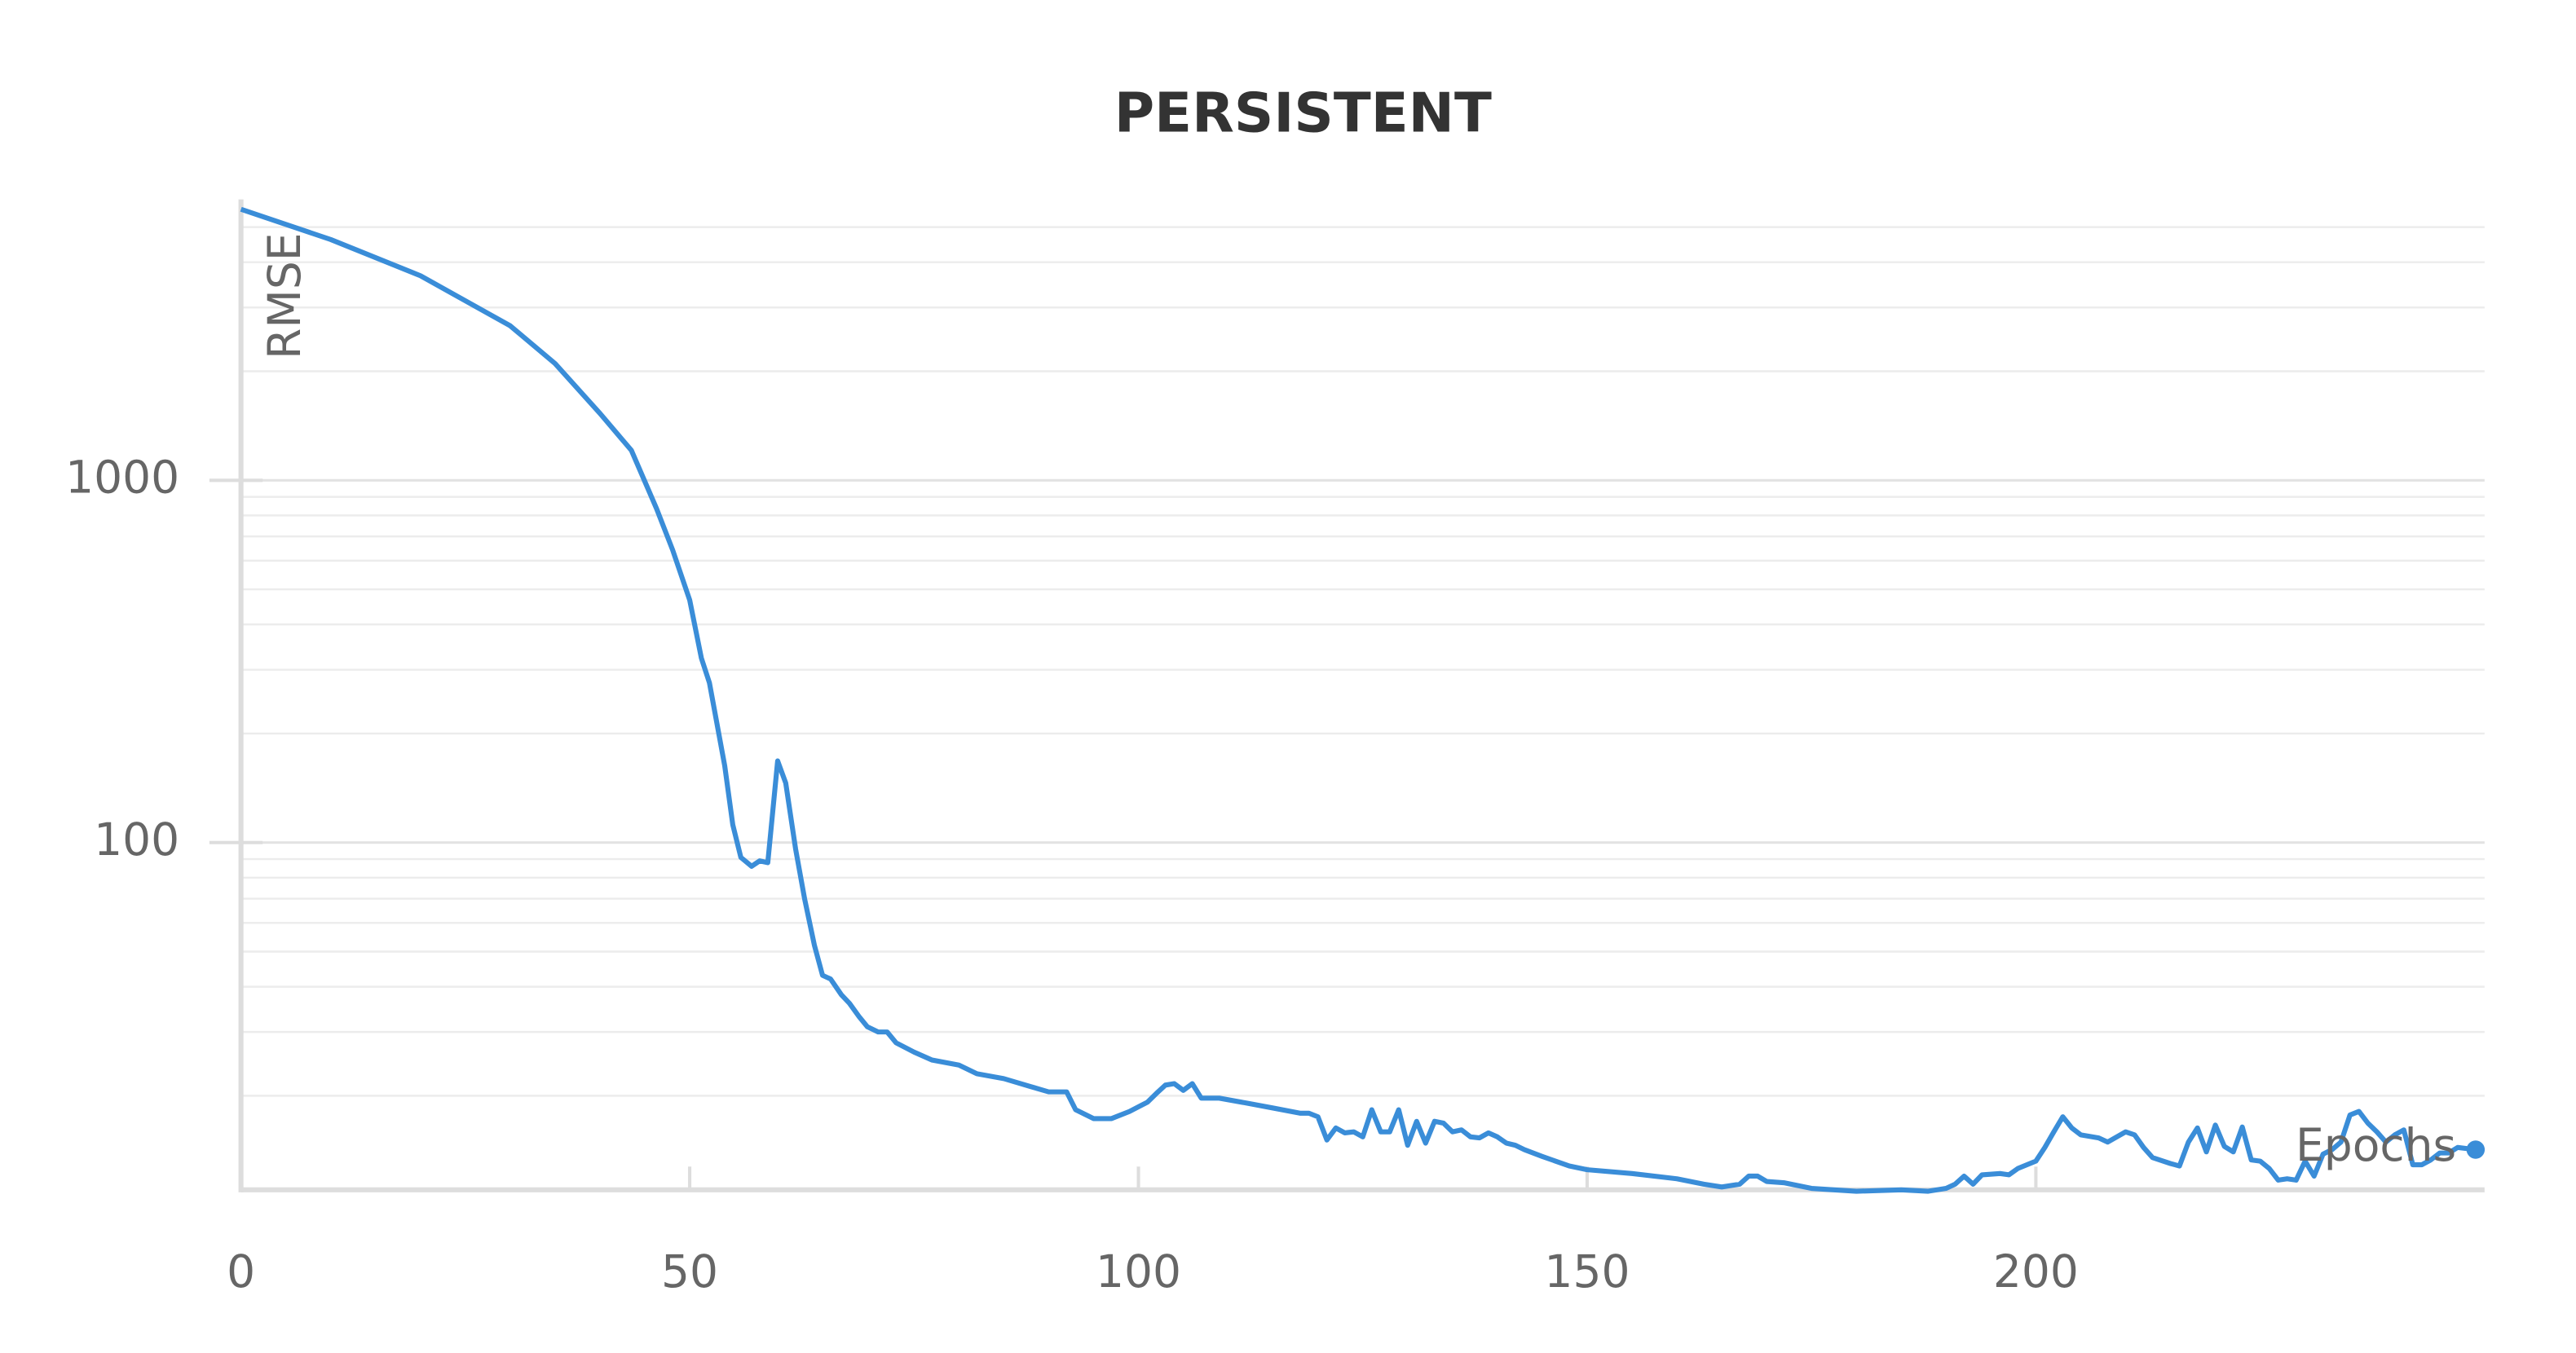  Describe the element at coordinates (1303, 112) in the screenshot. I see `chart-title: PERSISTENT` at that location.